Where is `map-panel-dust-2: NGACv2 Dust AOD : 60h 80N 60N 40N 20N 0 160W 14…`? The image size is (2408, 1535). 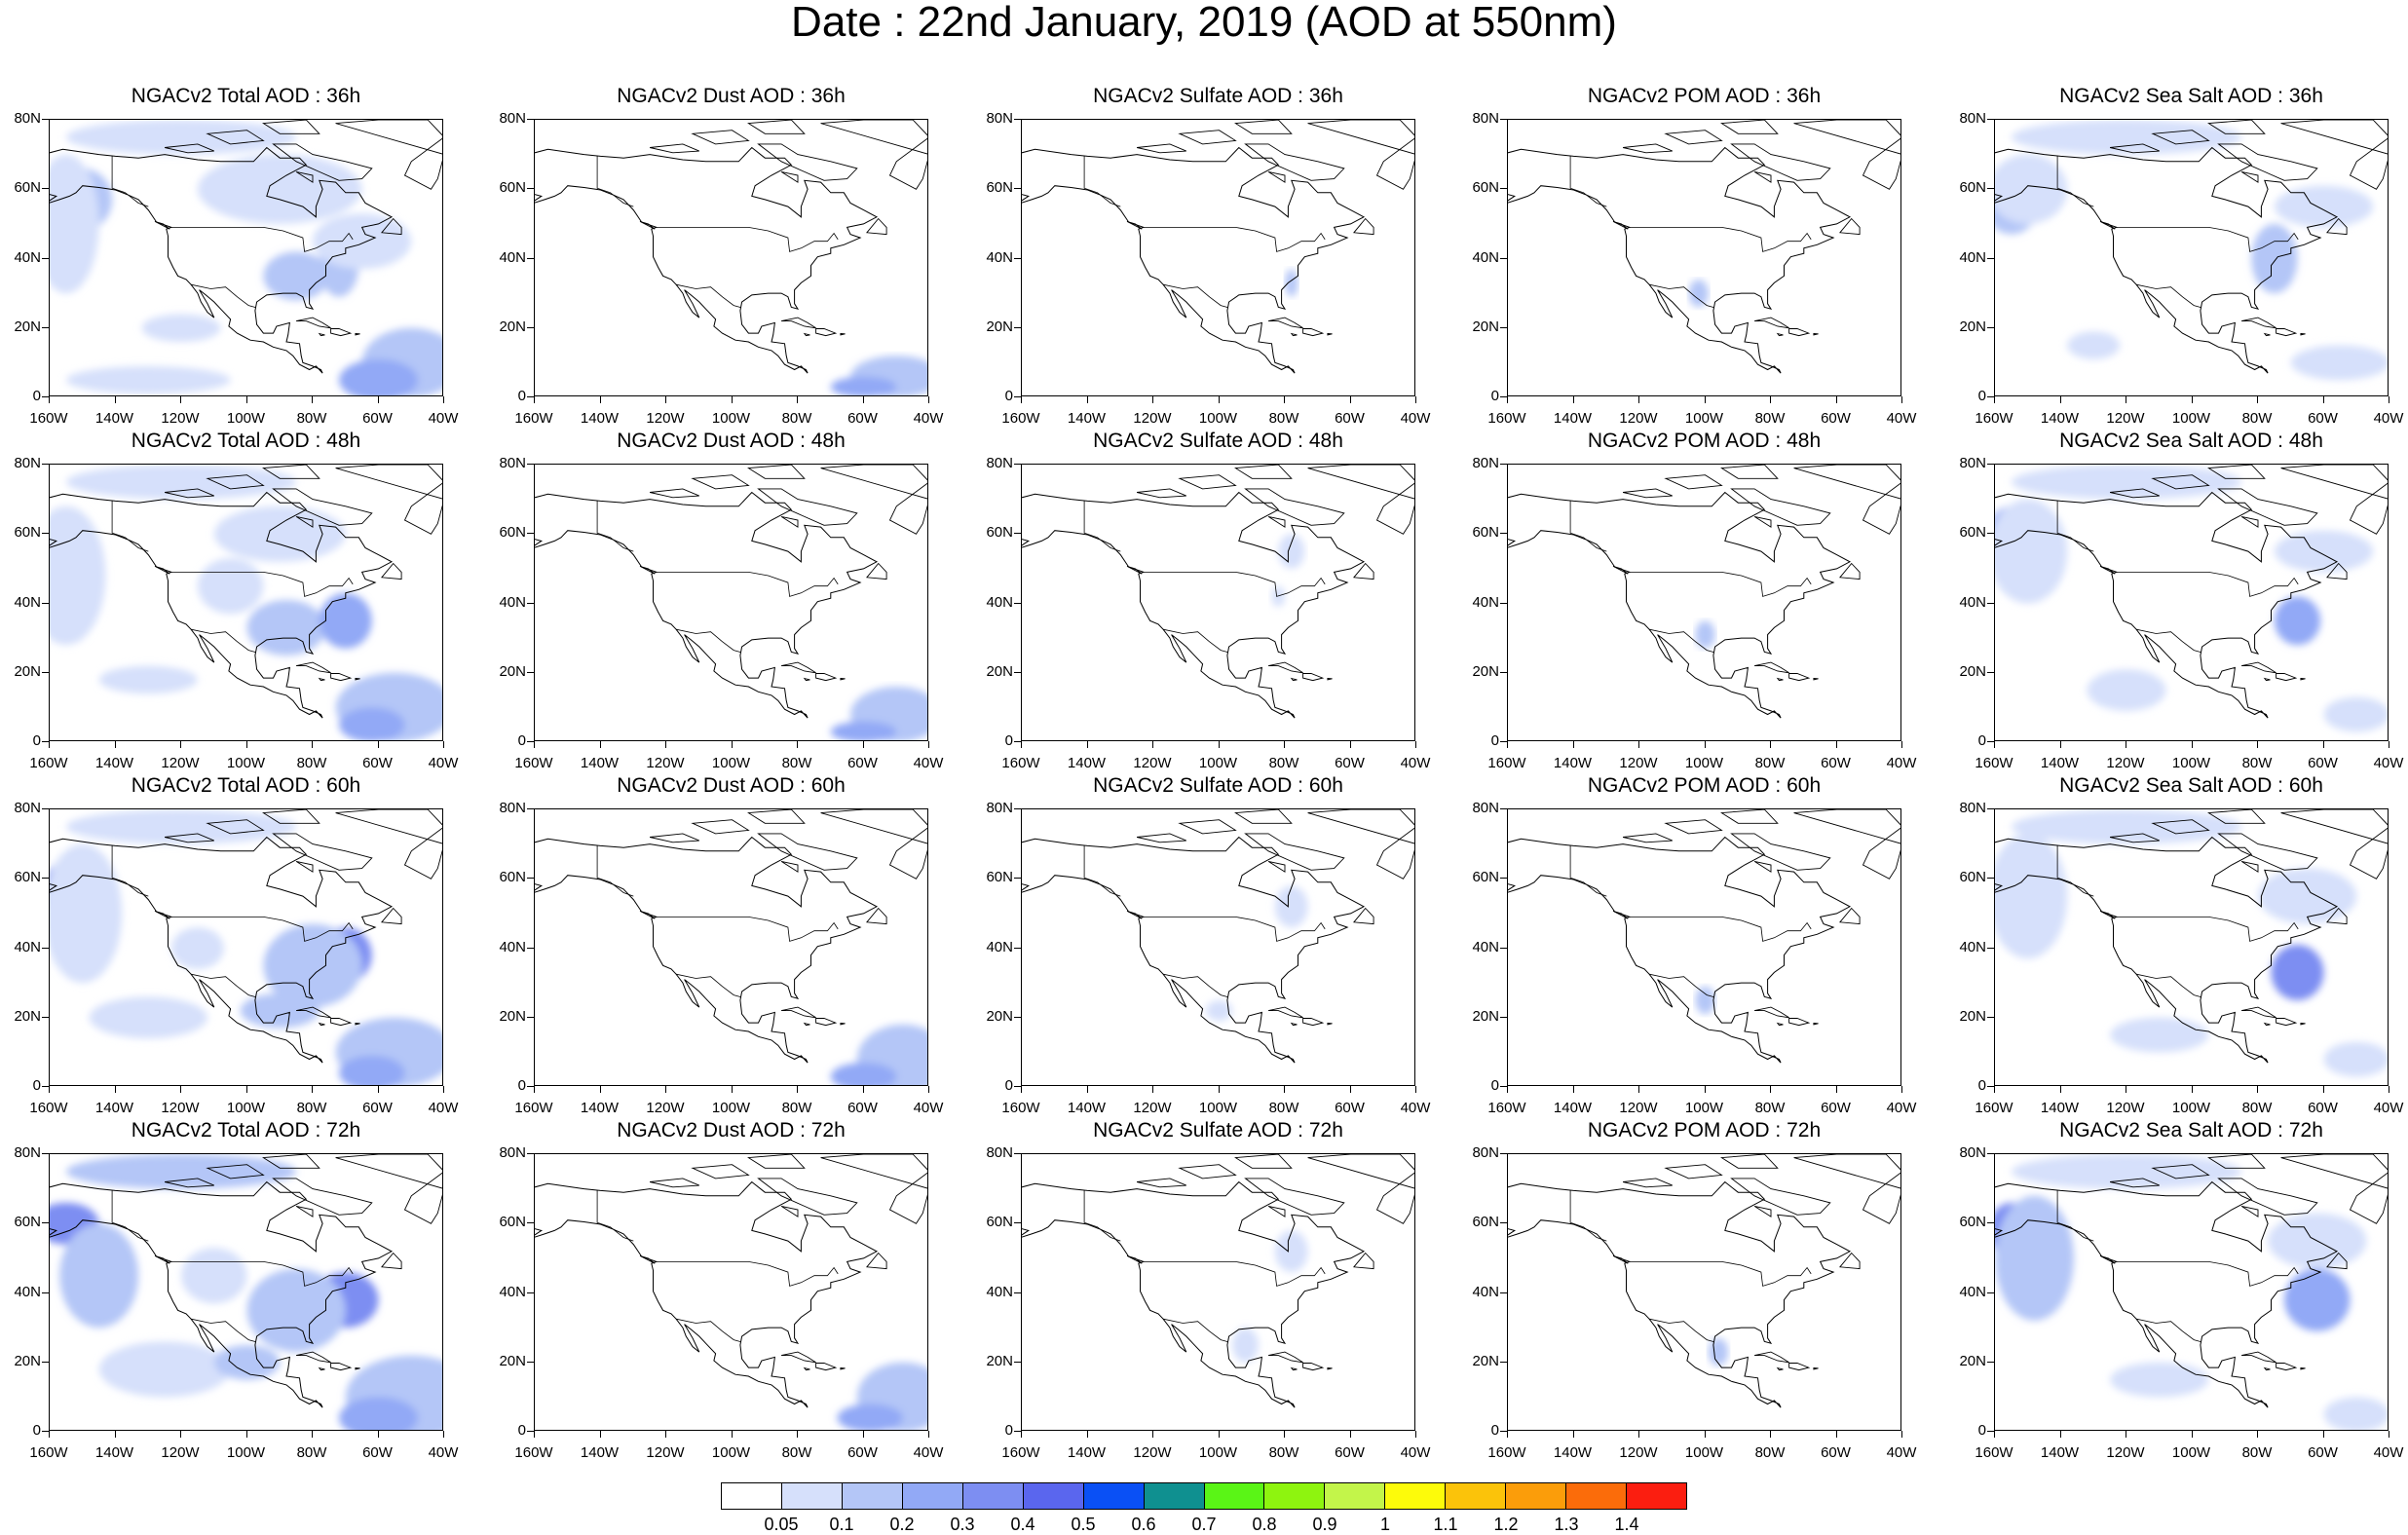 map-panel-dust-2: NGACv2 Dust AOD : 60h 80N 60N 40N 20N 0 160W 14… is located at coordinates (721, 945).